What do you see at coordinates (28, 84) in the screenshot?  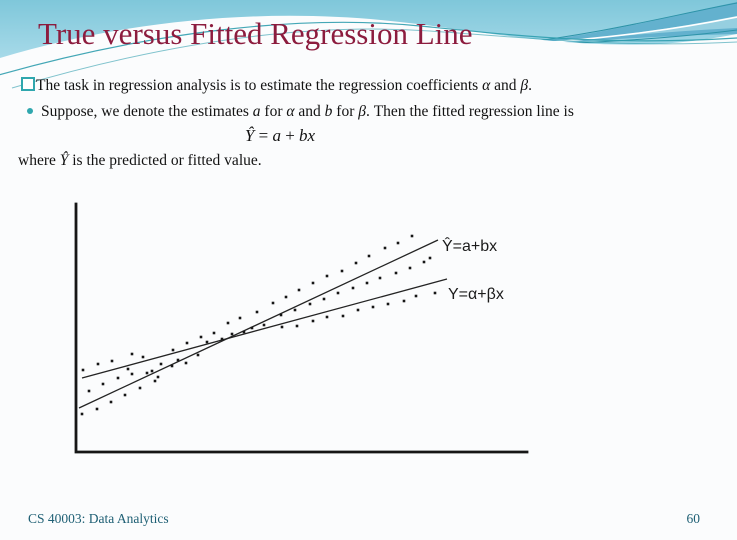 I see `square-bullet-icon` at bounding box center [28, 84].